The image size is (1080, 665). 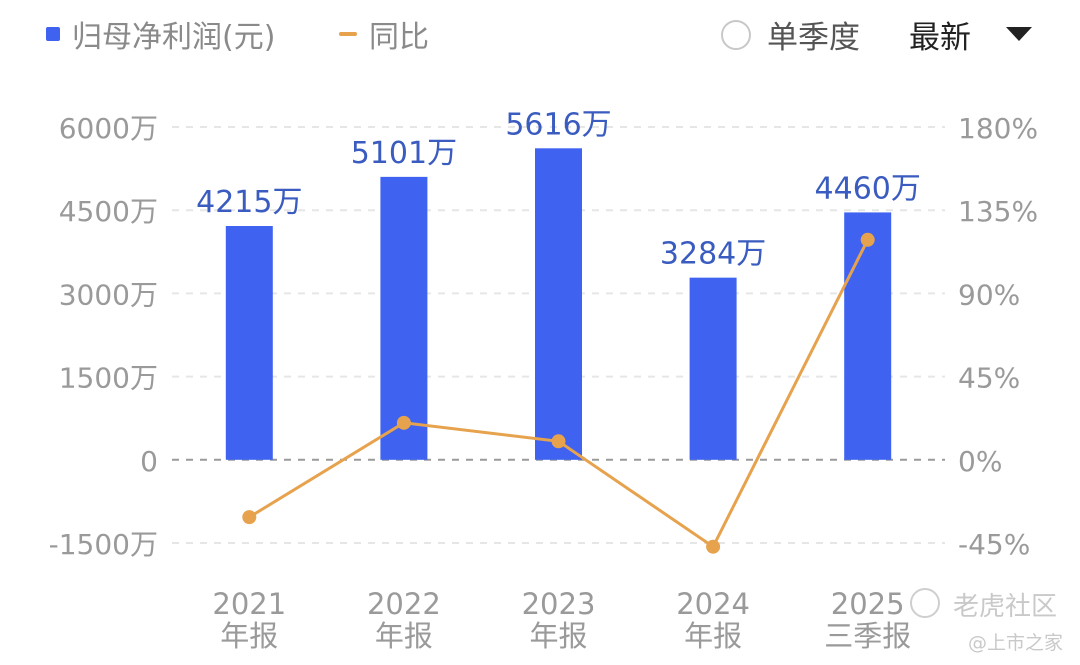 I want to click on x-tick-label-year: 2025, so click(x=868, y=604).